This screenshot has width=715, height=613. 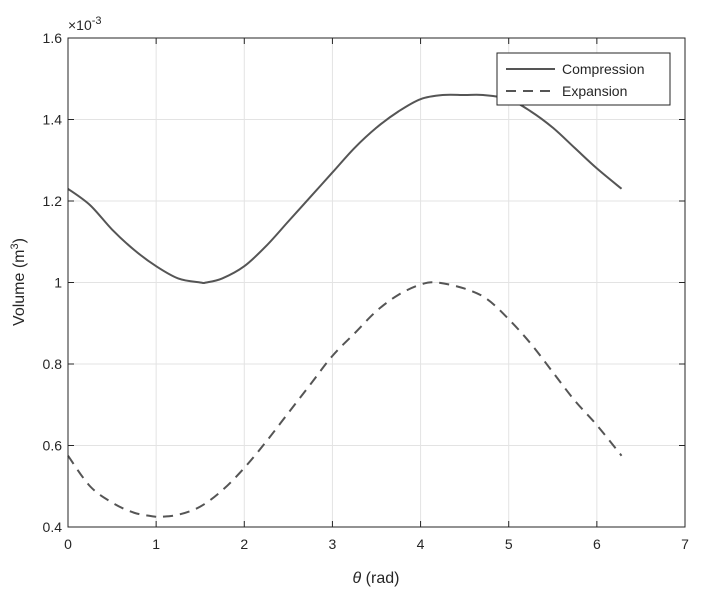 What do you see at coordinates (244, 544) in the screenshot?
I see `x-tick-label: 2` at bounding box center [244, 544].